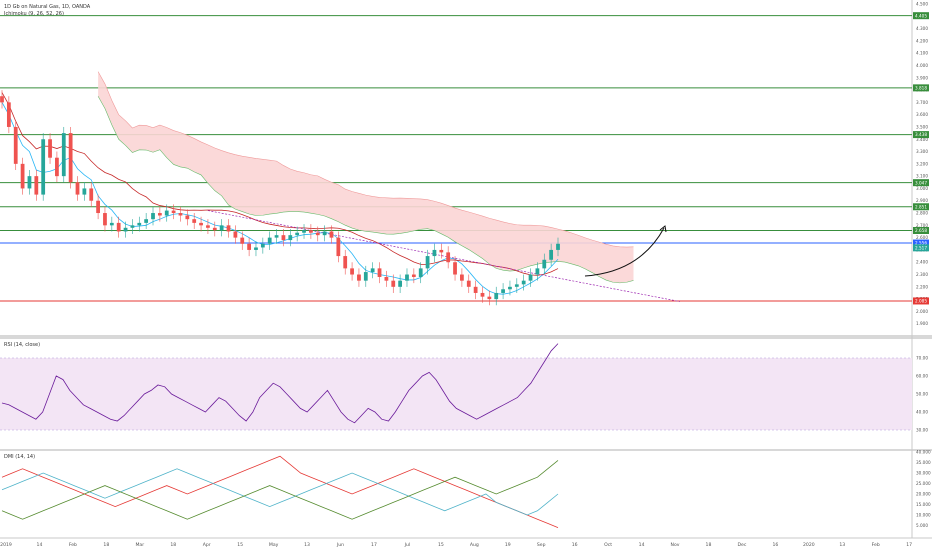 This screenshot has width=932, height=554. Describe the element at coordinates (922, 139) in the screenshot. I see `y-tick-label: 3.400` at that location.